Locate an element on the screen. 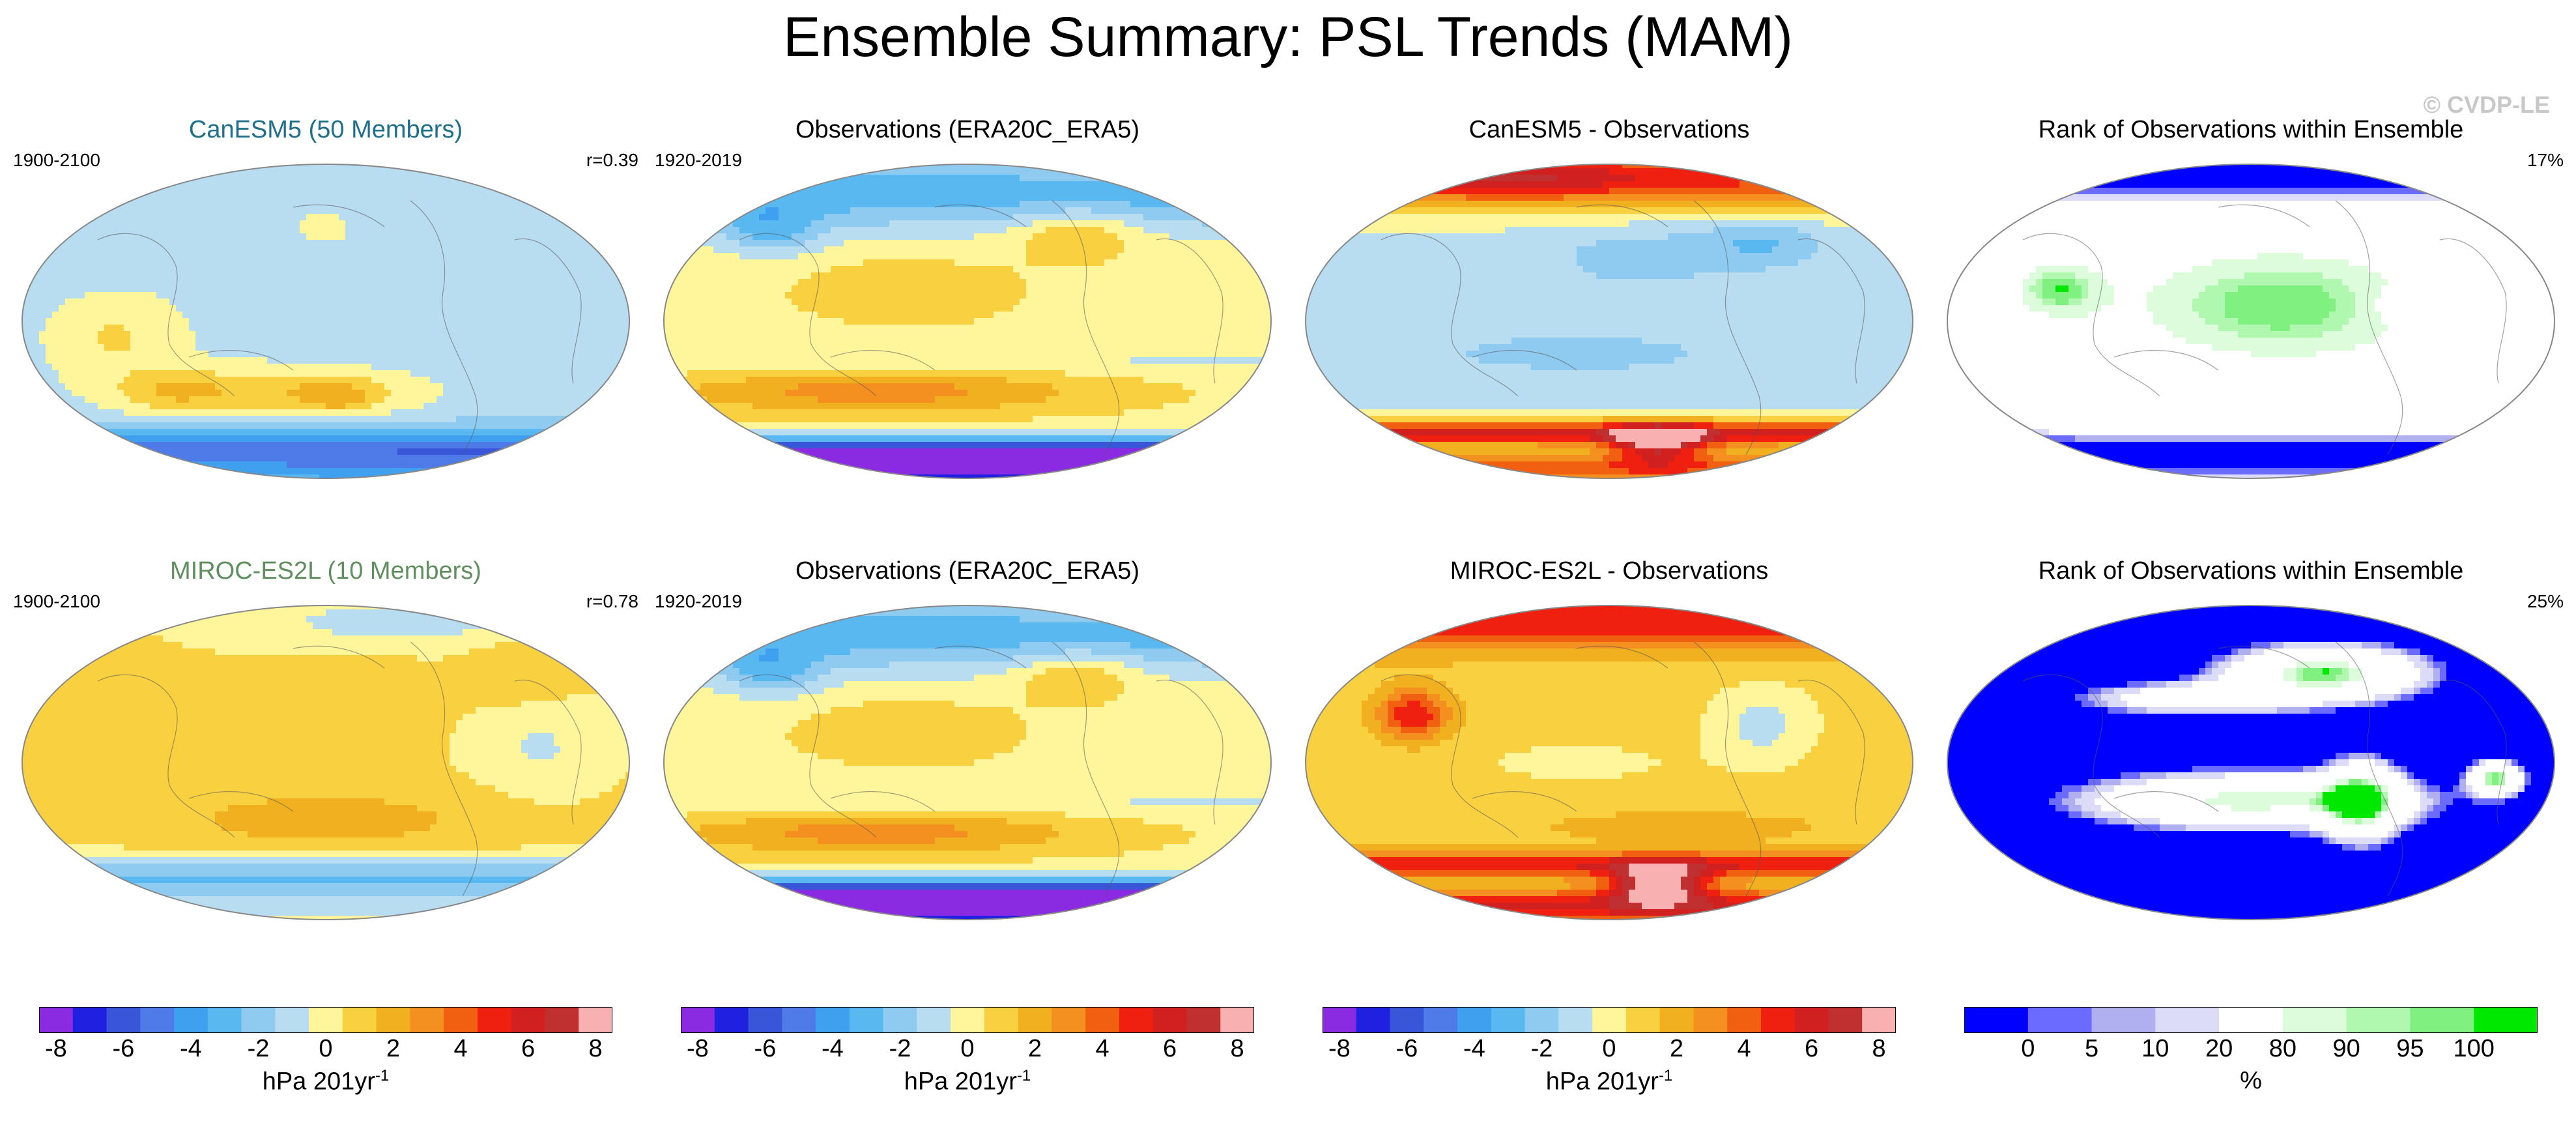 The image size is (2576, 1121). panel-title: MIROC-ES2L (10 Members) is located at coordinates (325, 571).